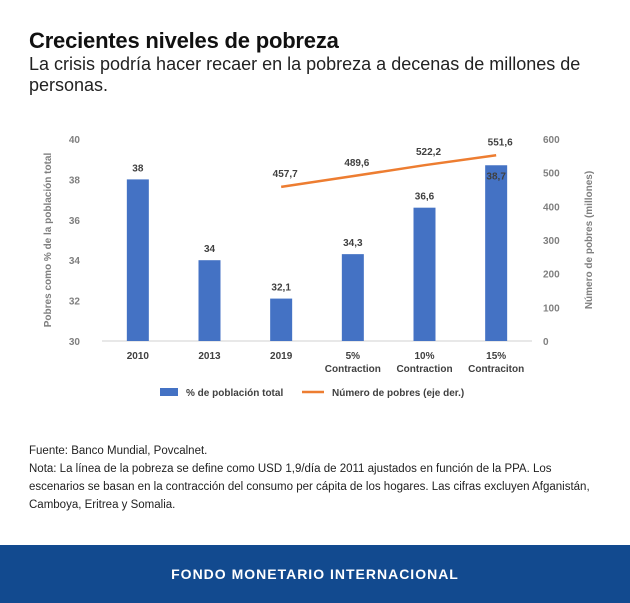 This screenshot has height=603, width=630. What do you see at coordinates (546, 342) in the screenshot?
I see `right-tick-label: 0` at bounding box center [546, 342].